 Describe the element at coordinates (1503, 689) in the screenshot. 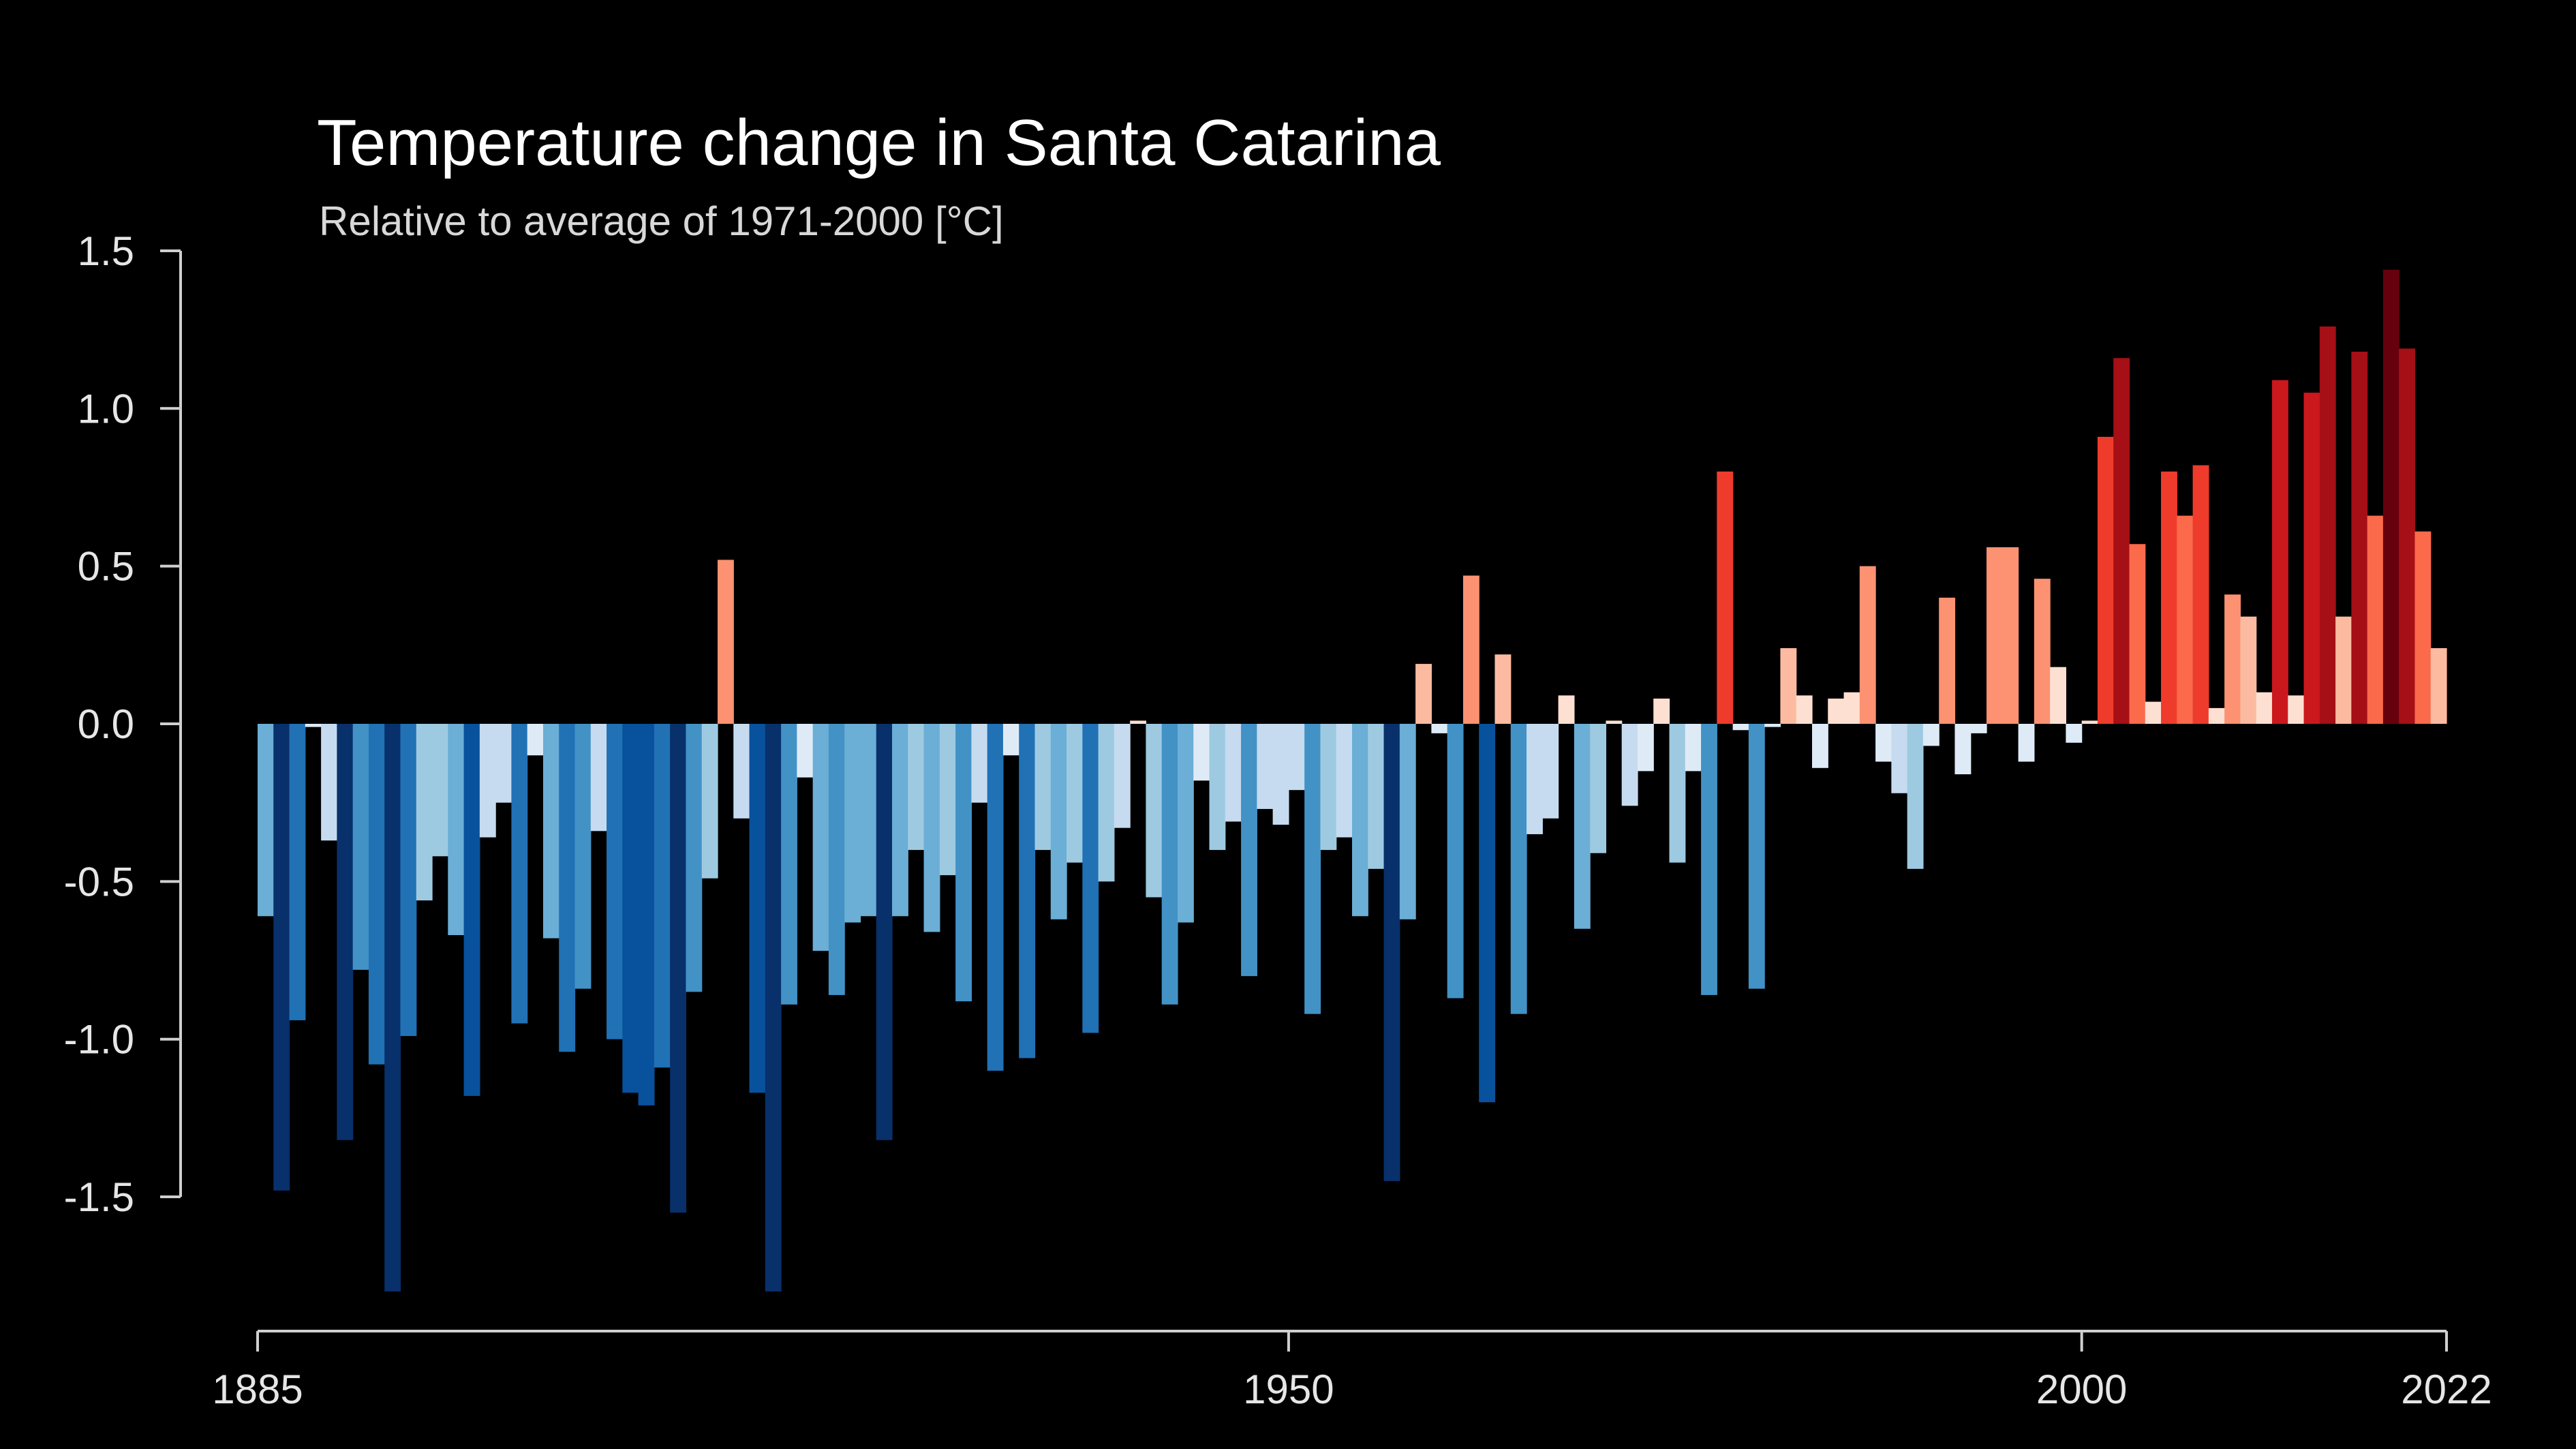

I see `bar-1963` at that location.